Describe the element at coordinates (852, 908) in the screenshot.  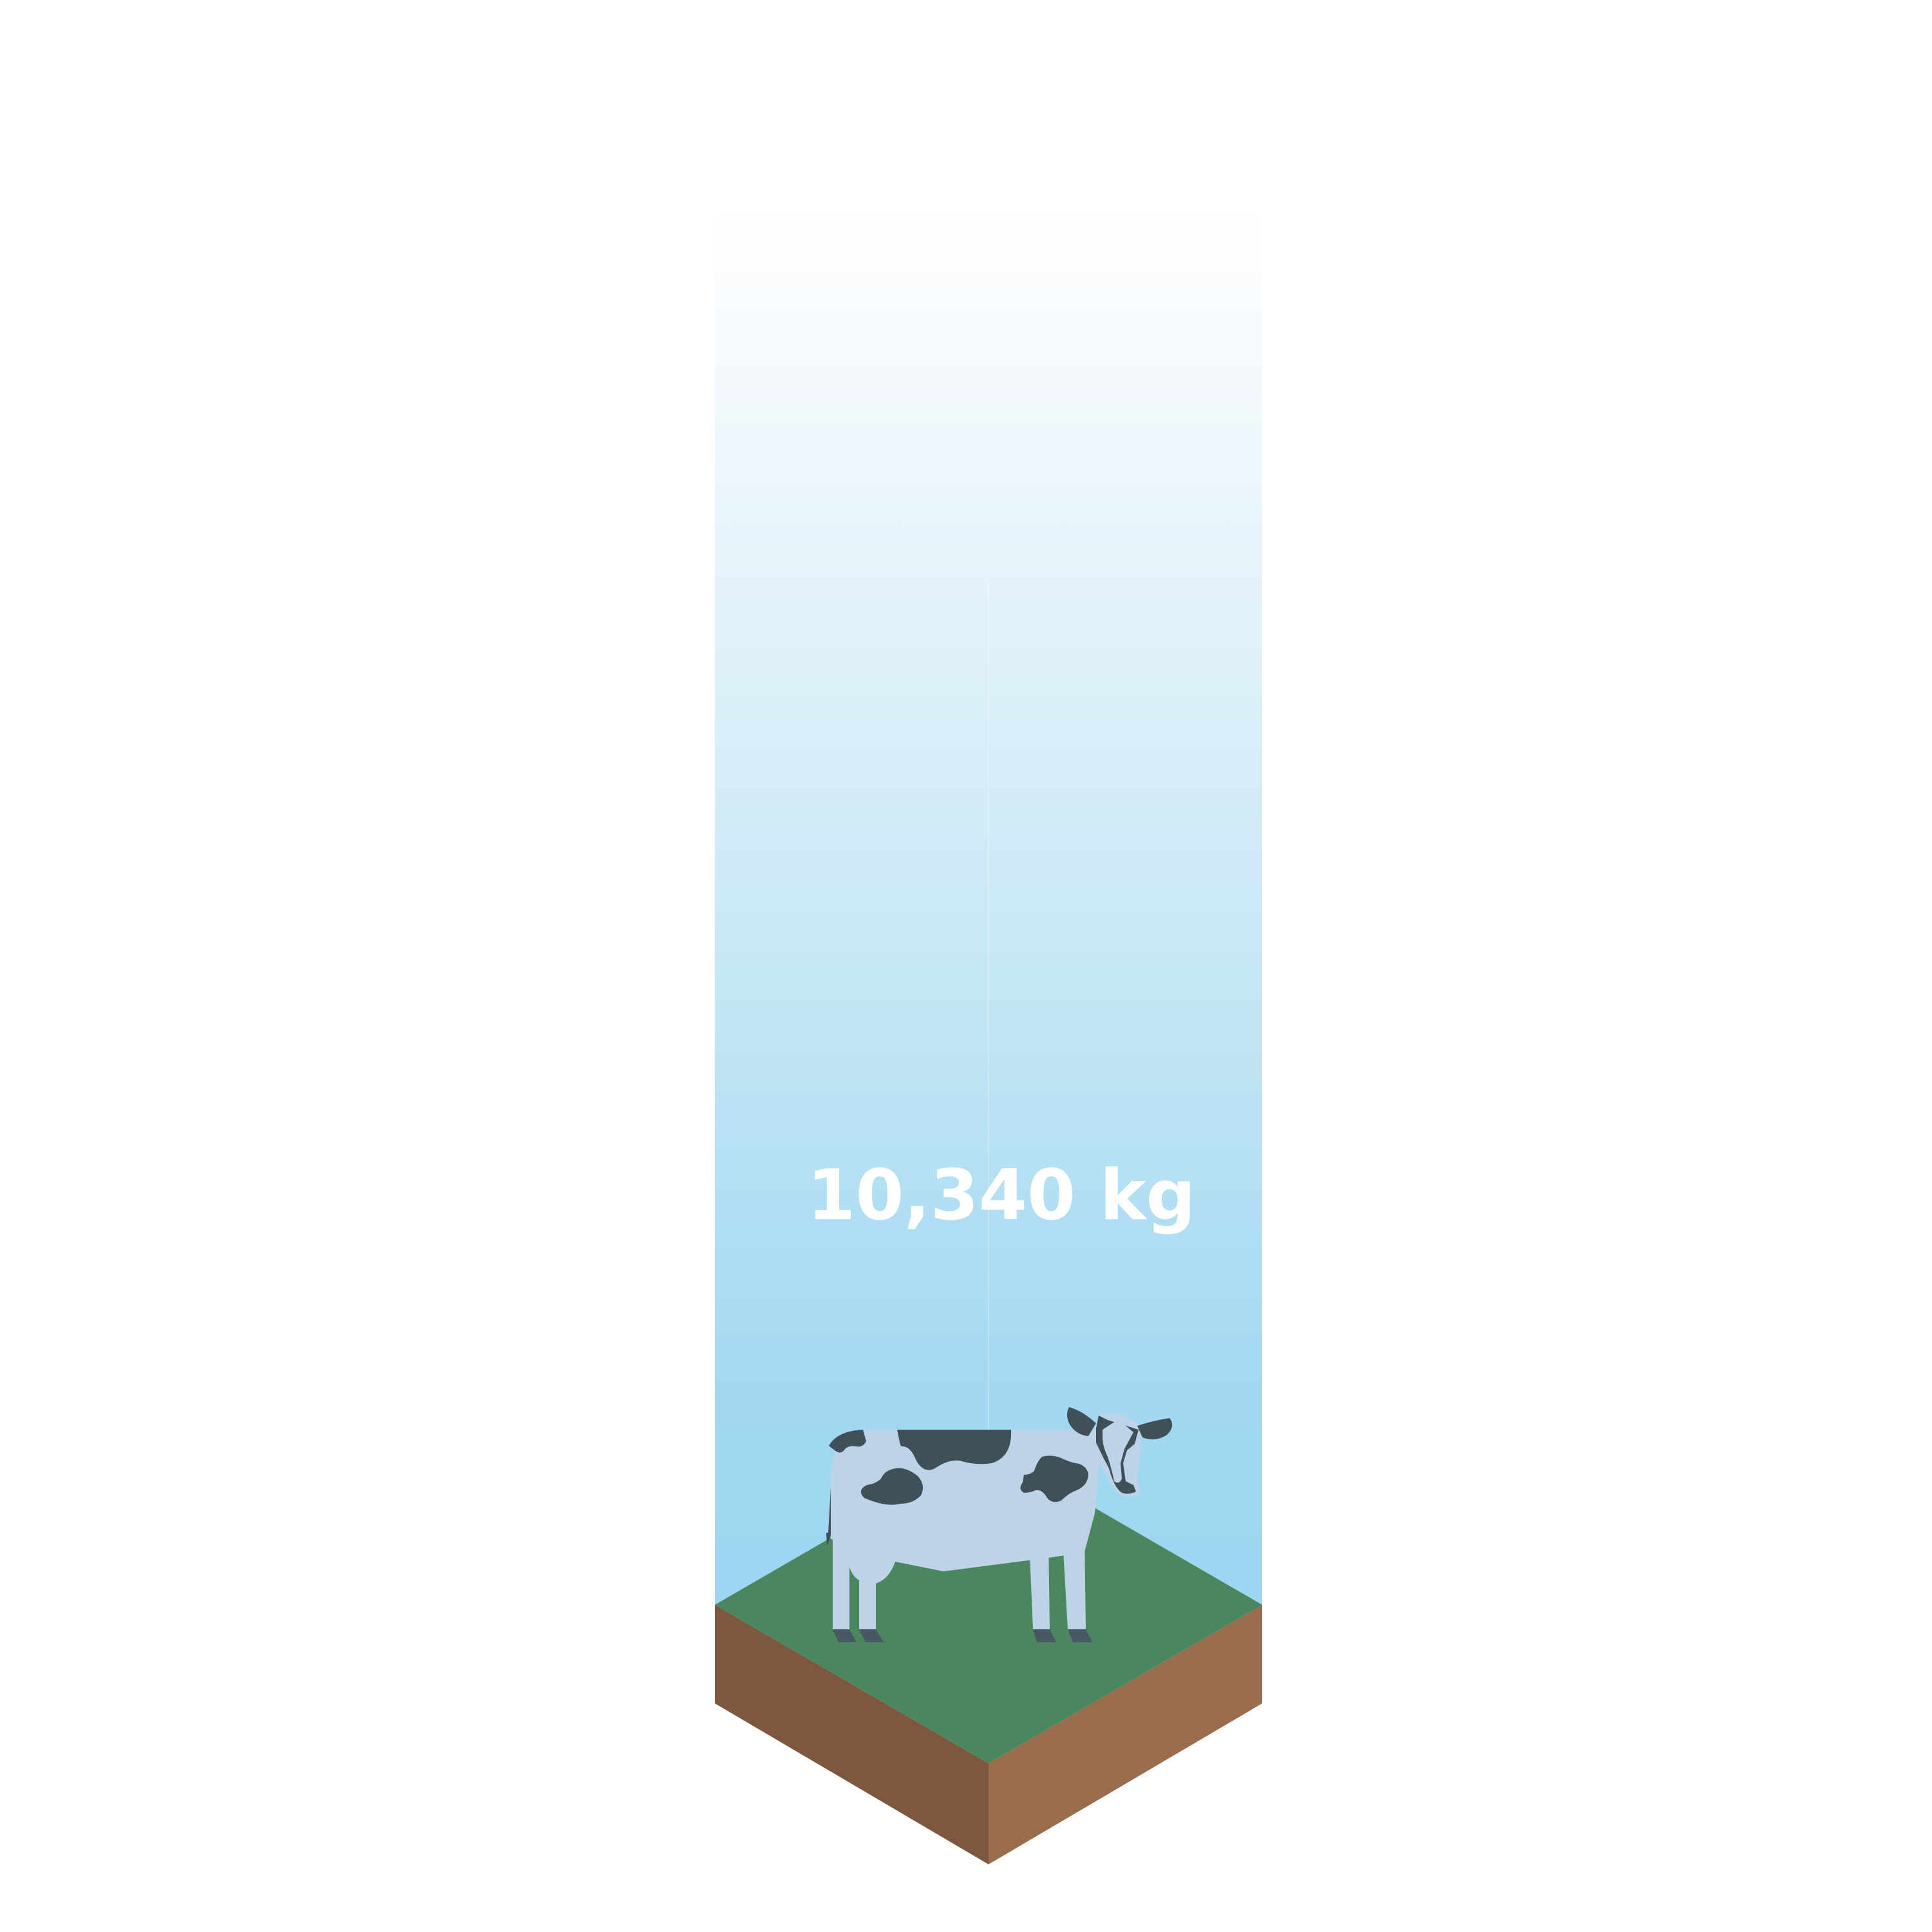
I see `sky-left-face` at that location.